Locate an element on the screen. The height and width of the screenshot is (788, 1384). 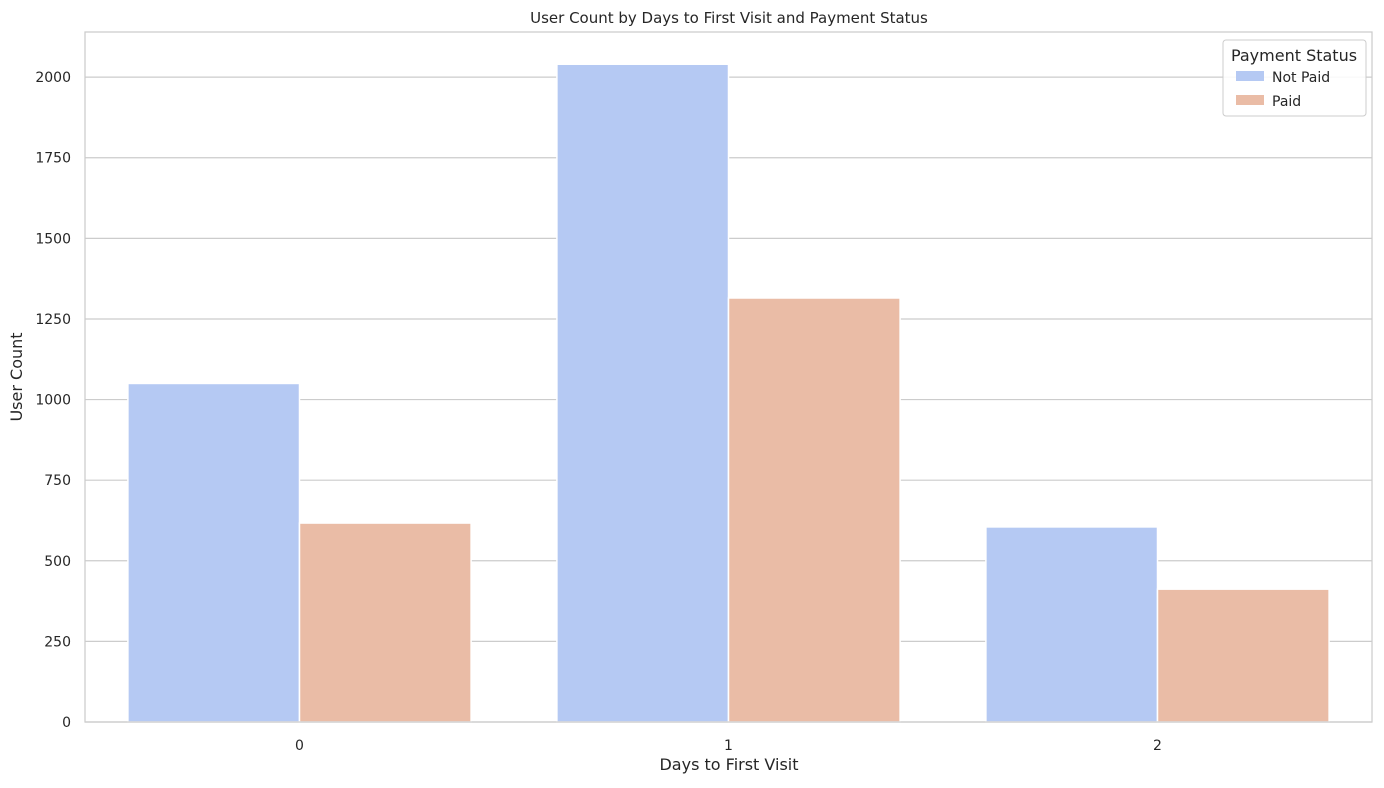
y-tick-label: 1000 is located at coordinates (53, 401).